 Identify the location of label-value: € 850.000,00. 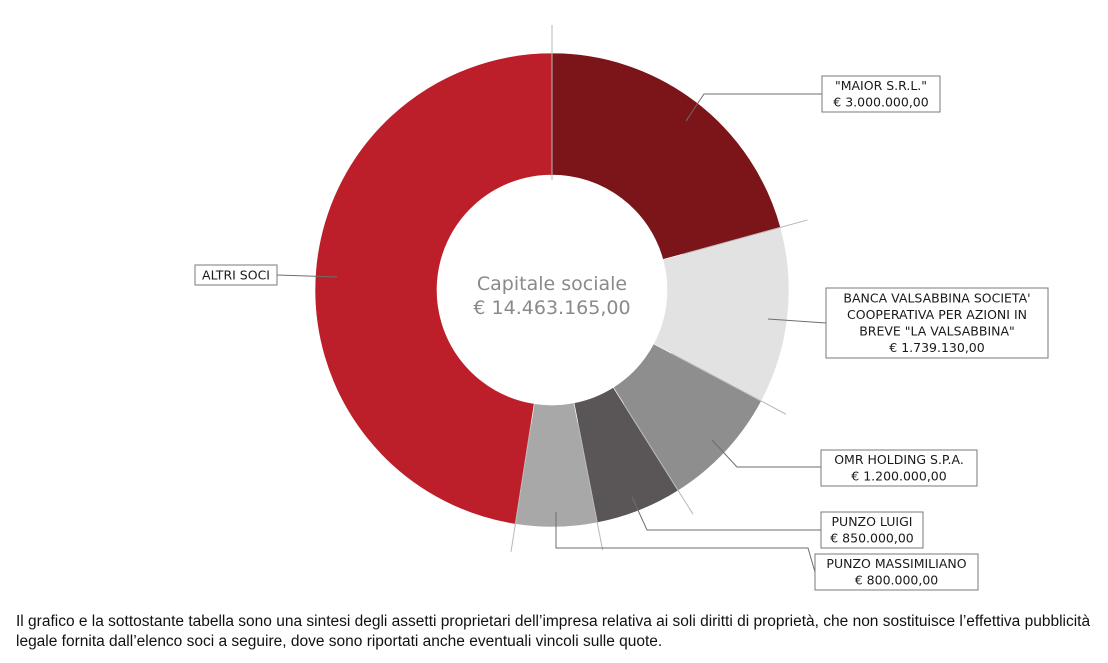
(872, 538).